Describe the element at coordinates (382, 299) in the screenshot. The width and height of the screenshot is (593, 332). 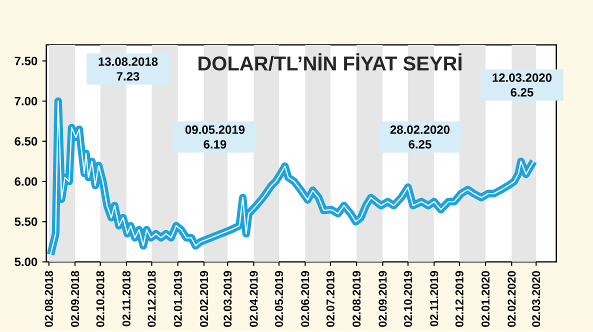
I see `x-tick-label: 02.09.2019` at that location.